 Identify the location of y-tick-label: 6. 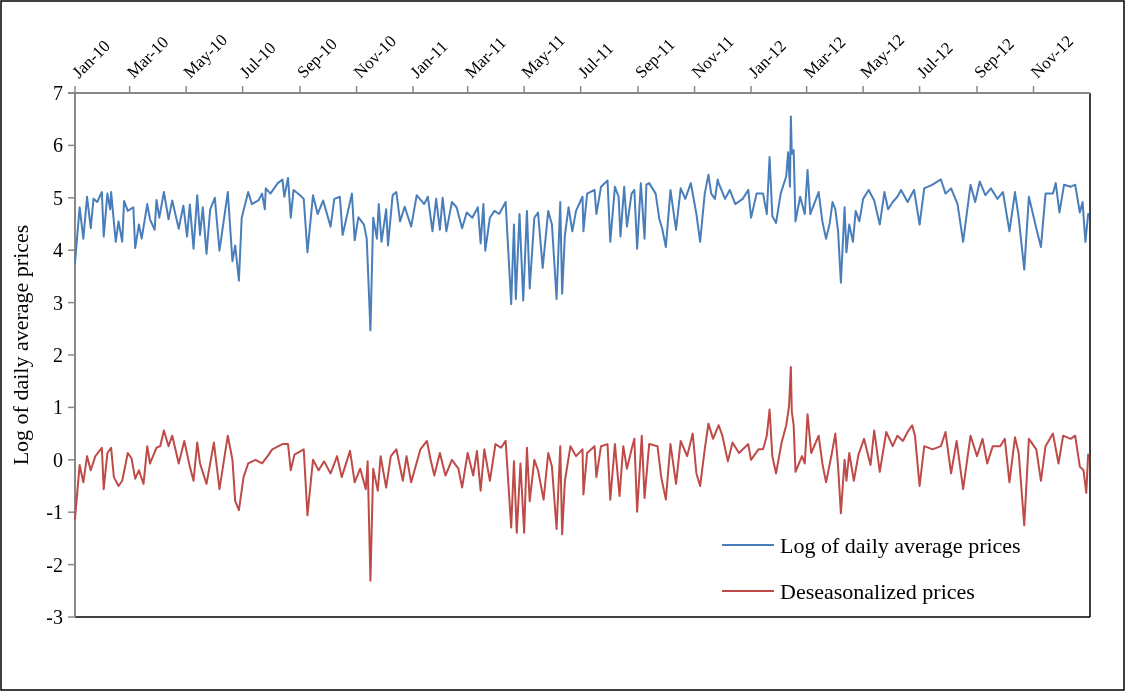
(58, 145).